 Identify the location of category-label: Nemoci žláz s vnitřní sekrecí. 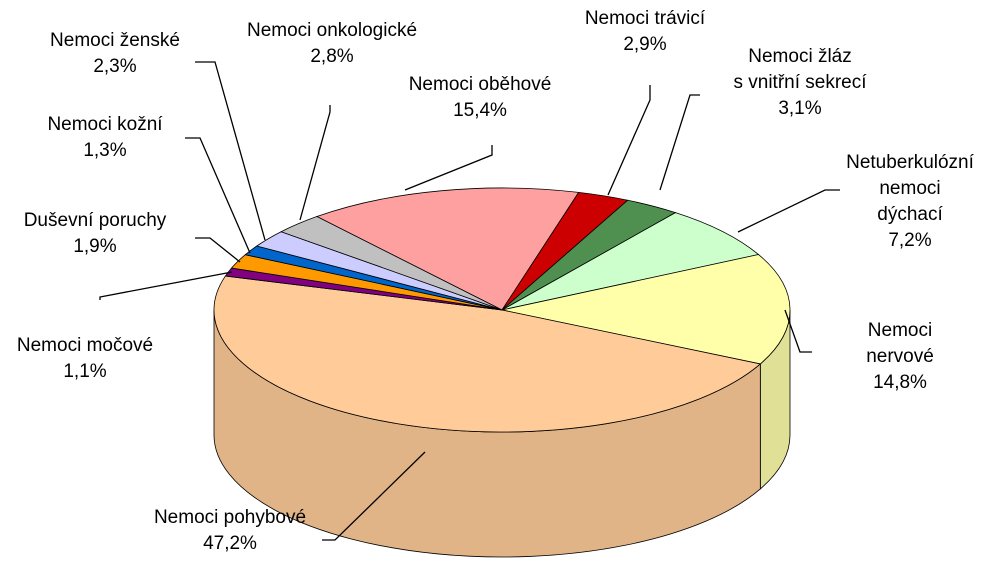
(800, 69).